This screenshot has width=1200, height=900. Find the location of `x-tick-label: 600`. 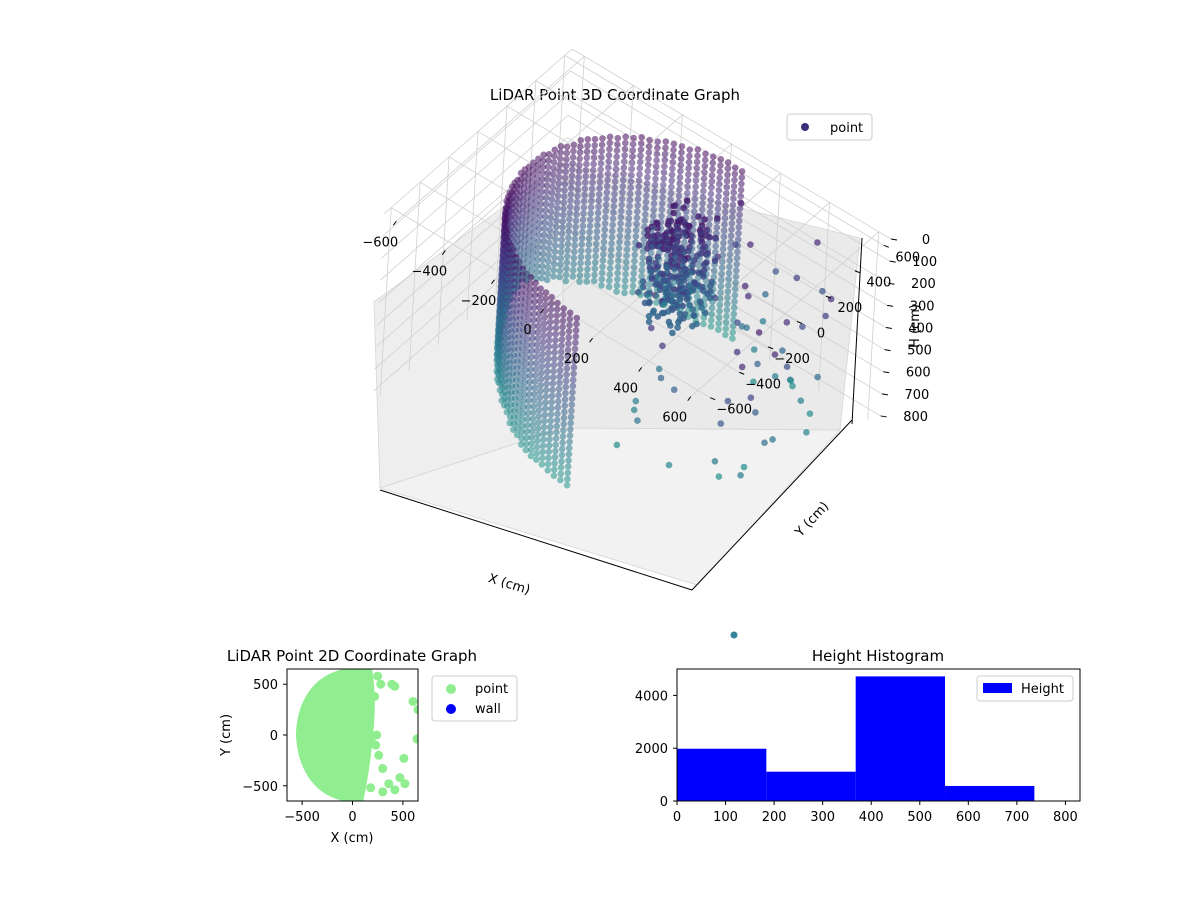

x-tick-label: 600 is located at coordinates (674, 418).